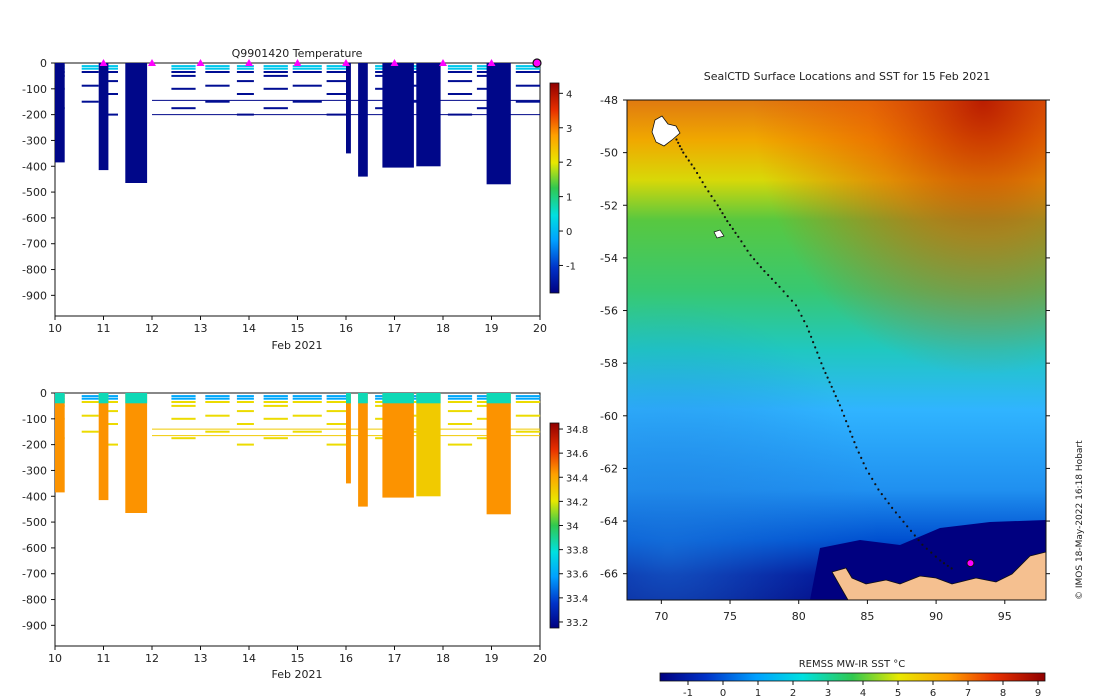 This screenshot has height=700, width=1100. Describe the element at coordinates (55, 328) in the screenshot. I see `p1-xtick-label: 10` at that location.